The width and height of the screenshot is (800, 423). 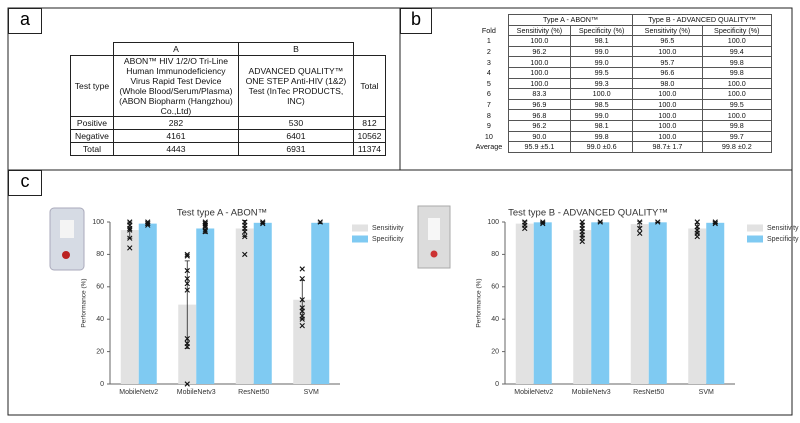 What do you see at coordinates (539, 94) in the screenshot?
I see `cell: 83.3` at bounding box center [539, 94].